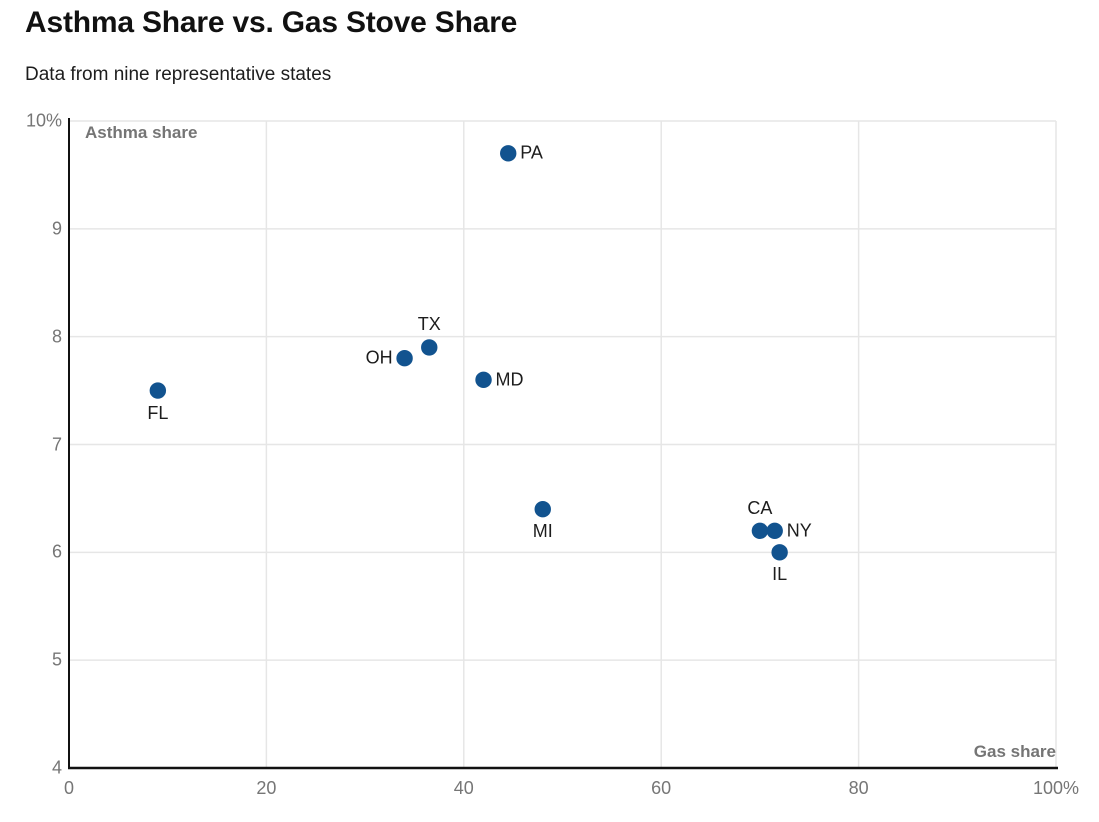 Image resolution: width=1099 pixels, height=822 pixels. Describe the element at coordinates (271, 22) in the screenshot. I see `chart-title: Asthma Share vs. Gas Stove Share` at that location.